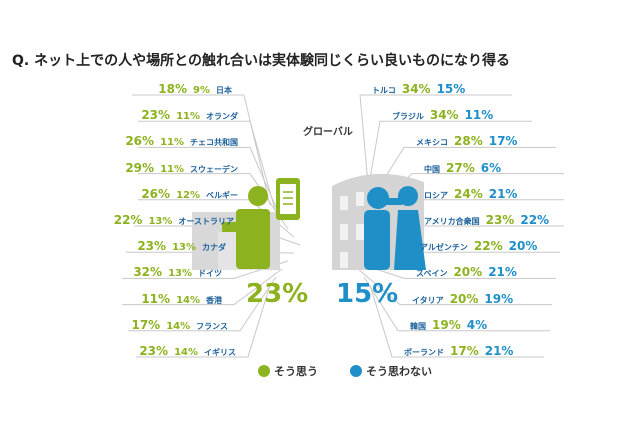 The height and width of the screenshot is (426, 640). Describe the element at coordinates (222, 195) in the screenshot. I see `country-name: ベルギー` at that location.